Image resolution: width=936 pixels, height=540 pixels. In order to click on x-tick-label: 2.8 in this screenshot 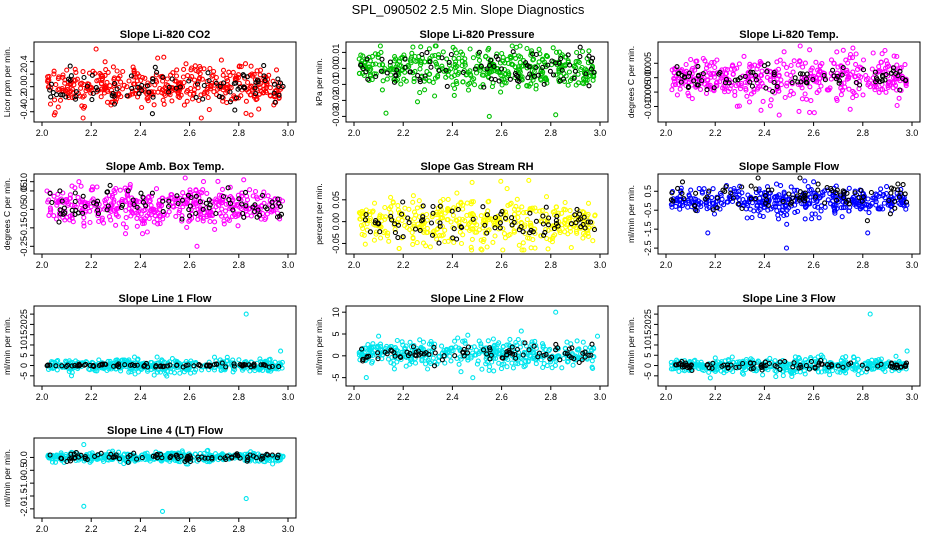, I will do `click(239, 397)`.